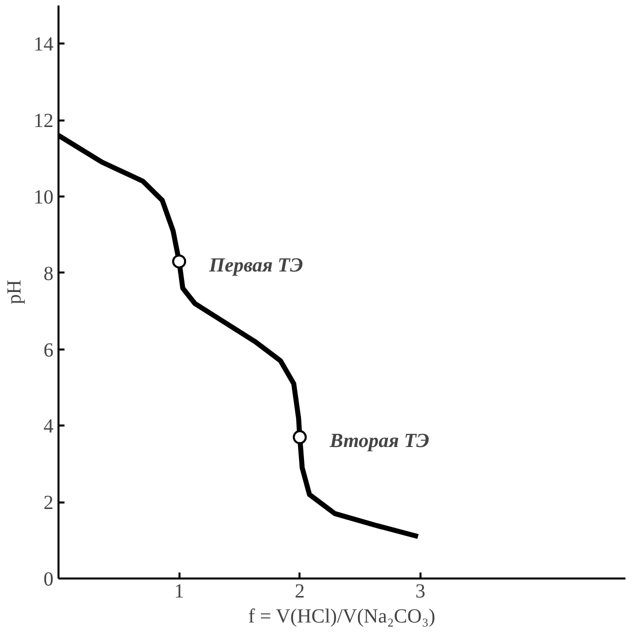  Describe the element at coordinates (49, 273) in the screenshot. I see `y-tick-label: 8` at that location.